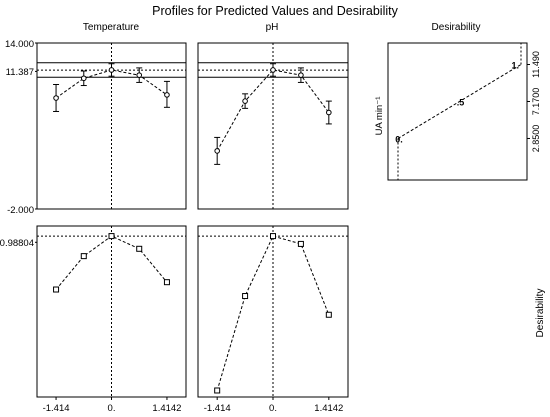 The height and width of the screenshot is (417, 550). I want to click on desirability-function-y-tick-label: 11.490, so click(536, 64).